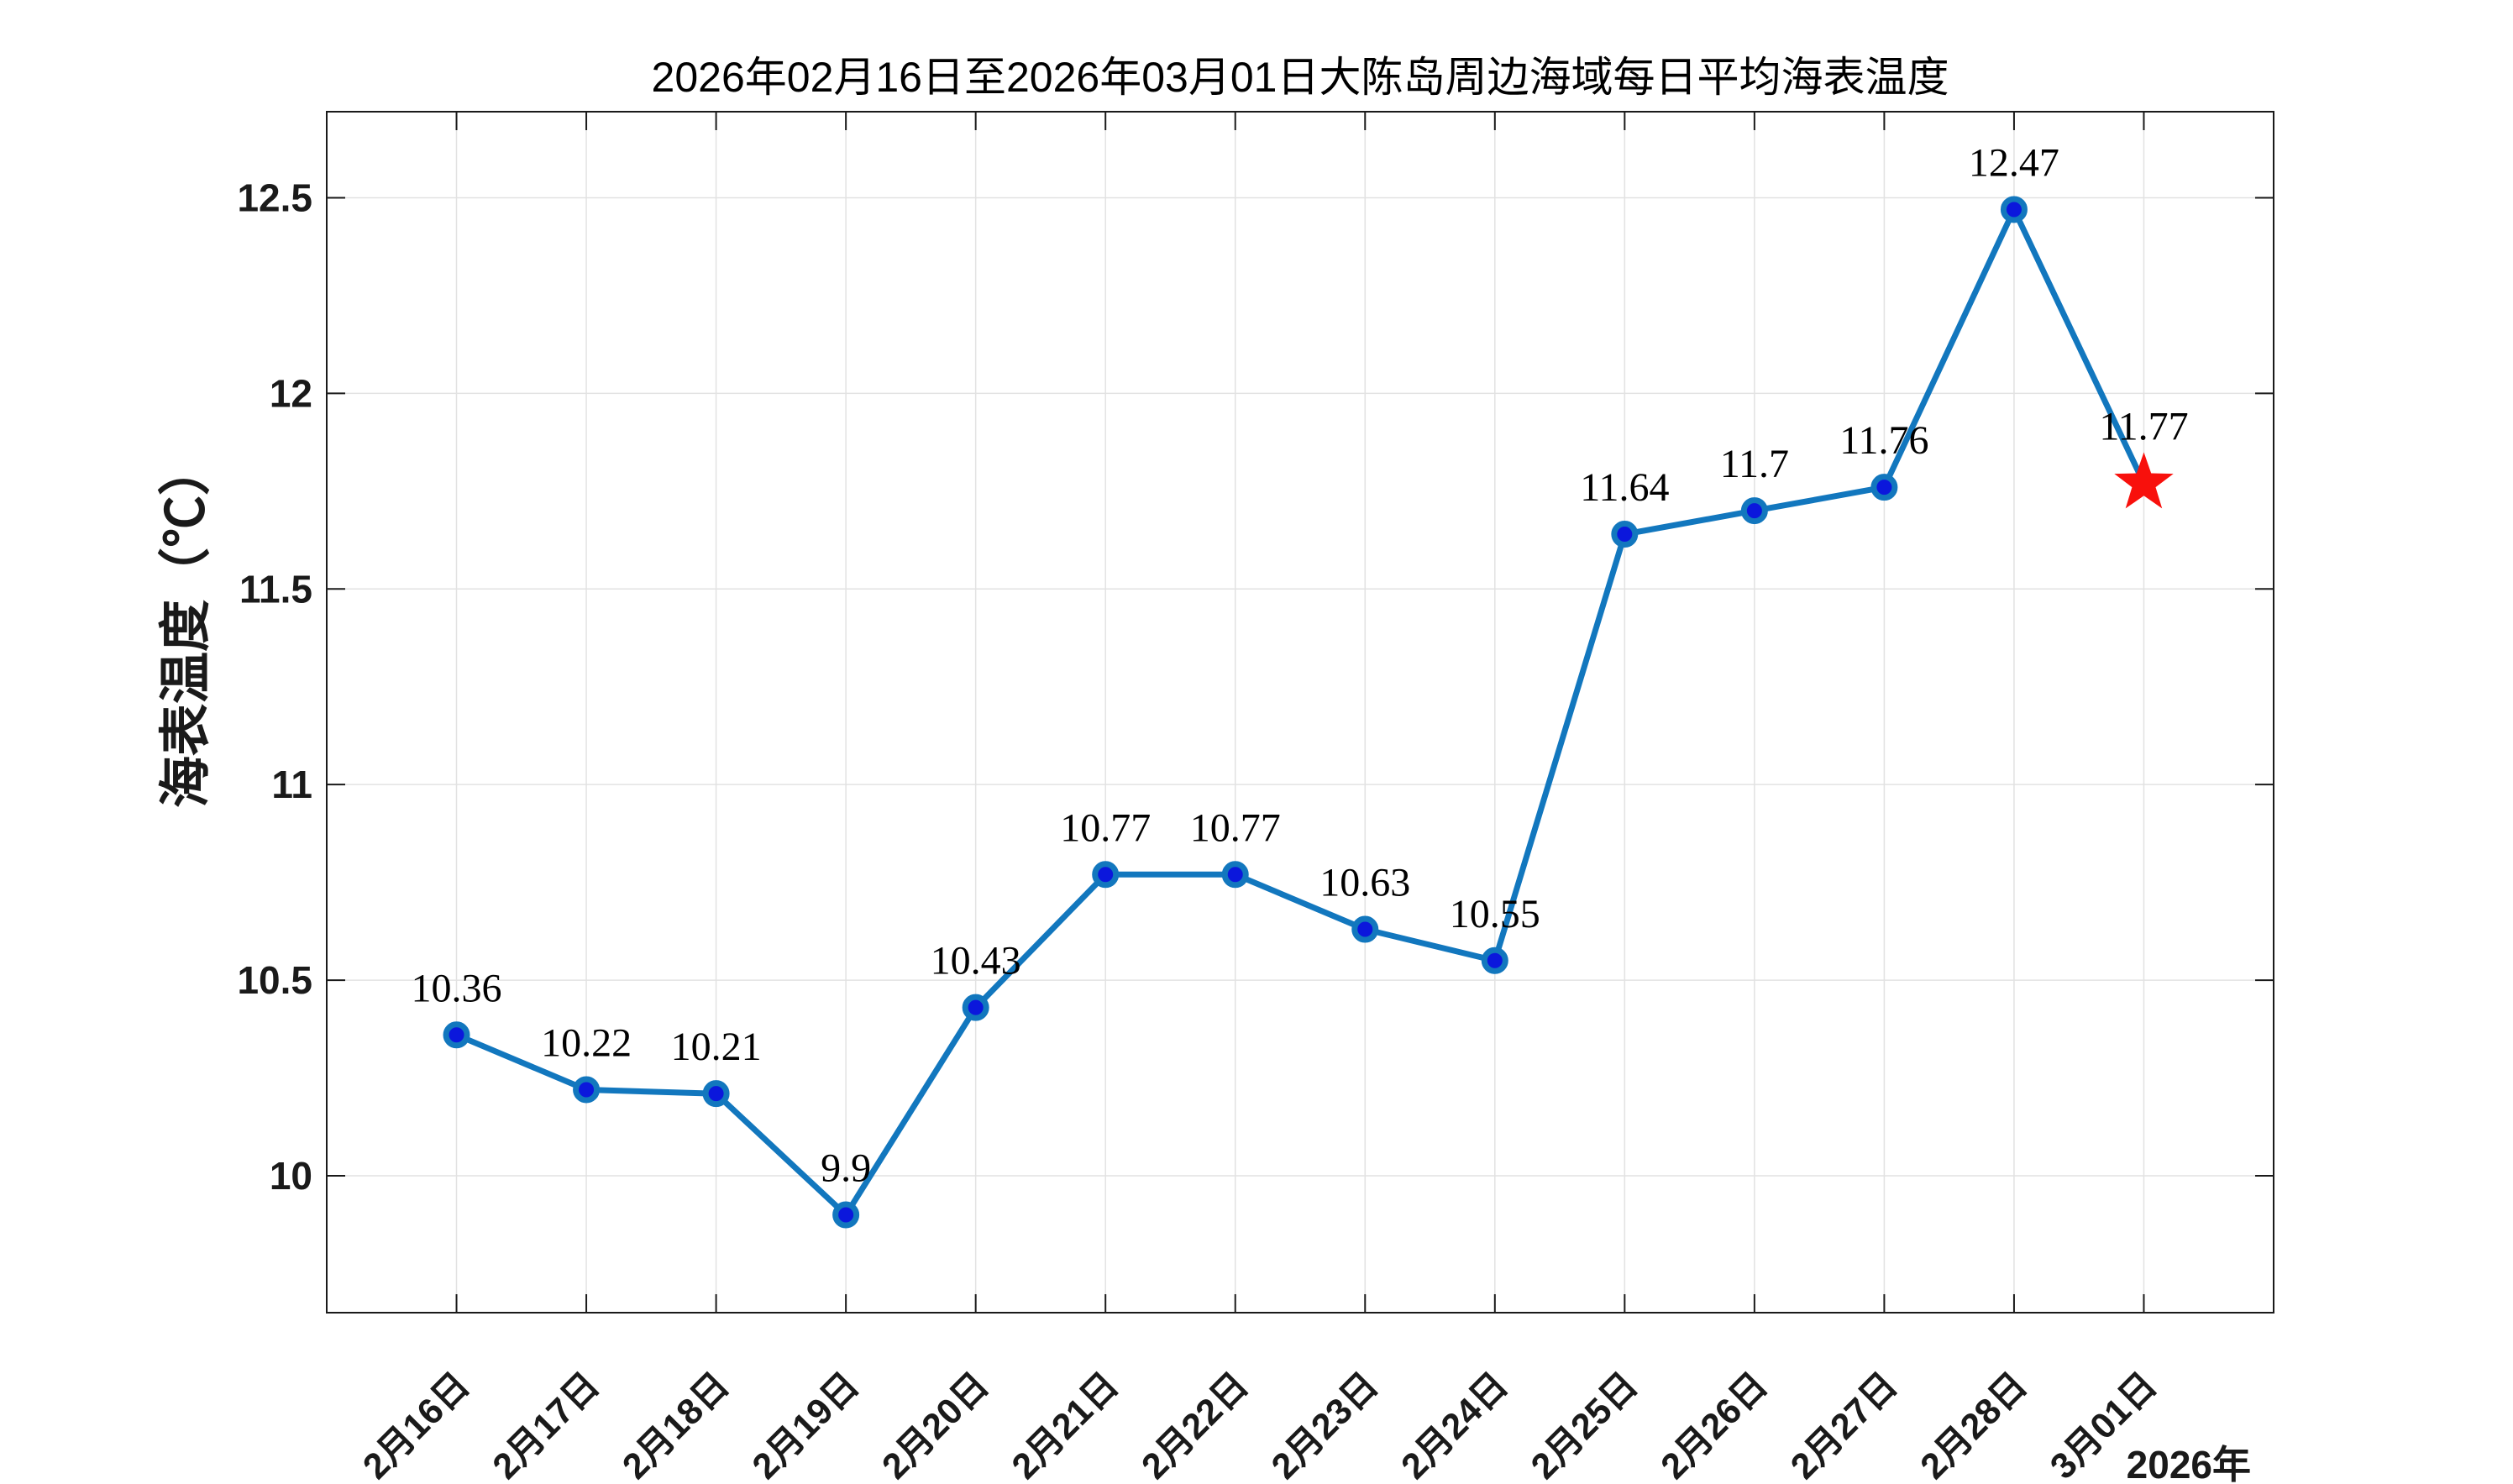 This screenshot has width=2513, height=1484. Describe the element at coordinates (291, 784) in the screenshot. I see `y-tick-label: 11` at that location.